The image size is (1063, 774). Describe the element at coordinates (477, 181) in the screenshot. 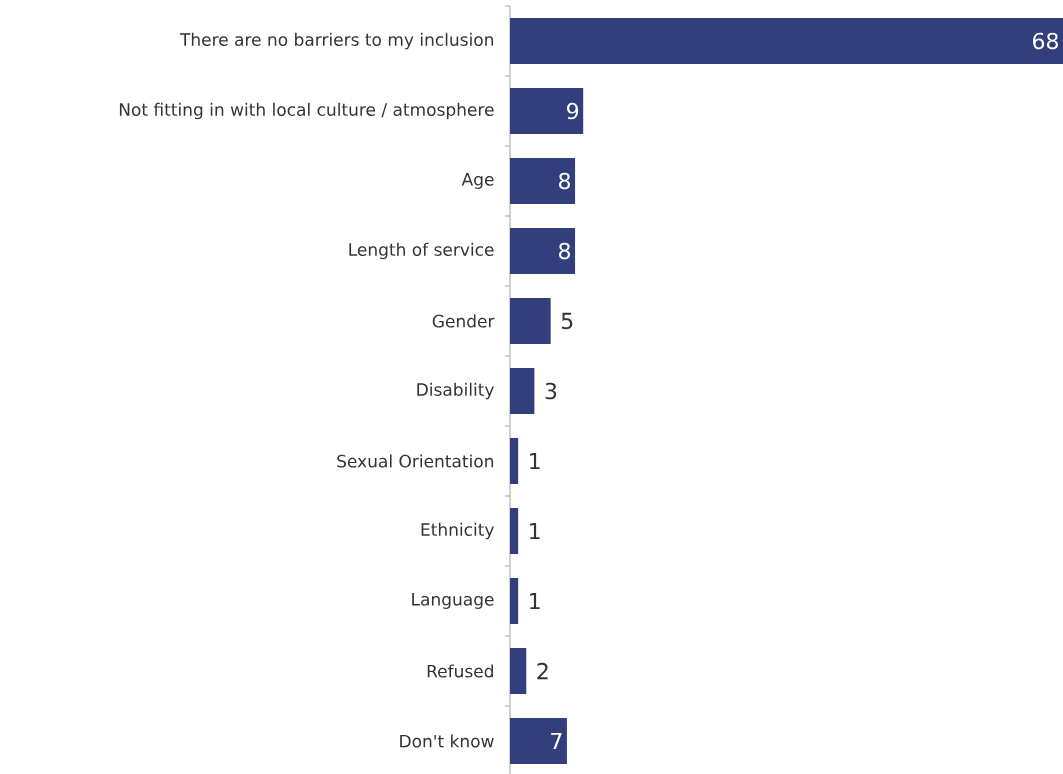

I see `y-tick-label: Age` at that location.